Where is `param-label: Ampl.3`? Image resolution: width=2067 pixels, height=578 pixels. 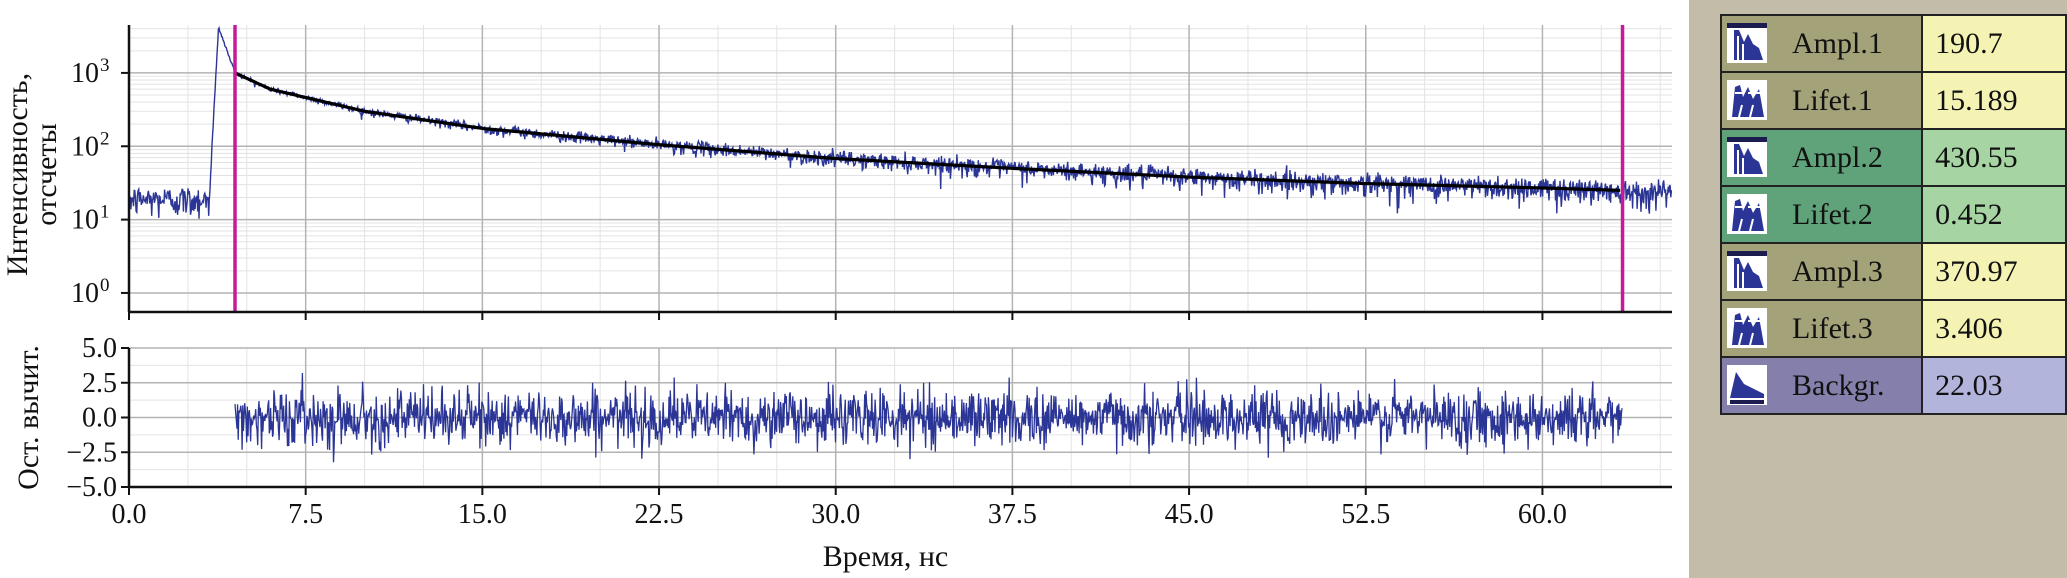 param-label: Ampl.3 is located at coordinates (1837, 271).